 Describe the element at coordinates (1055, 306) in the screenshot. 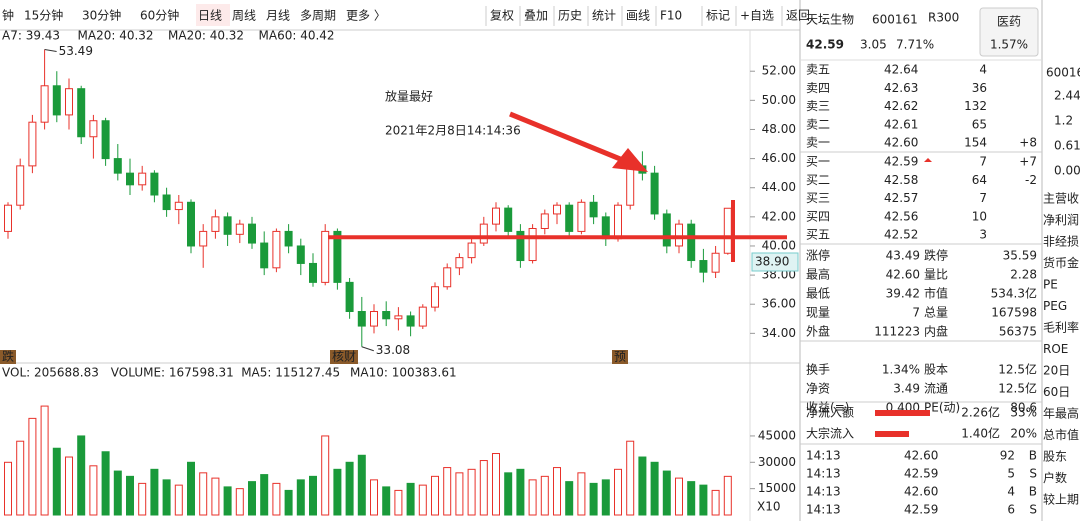

I see `side-label: PEG` at that location.